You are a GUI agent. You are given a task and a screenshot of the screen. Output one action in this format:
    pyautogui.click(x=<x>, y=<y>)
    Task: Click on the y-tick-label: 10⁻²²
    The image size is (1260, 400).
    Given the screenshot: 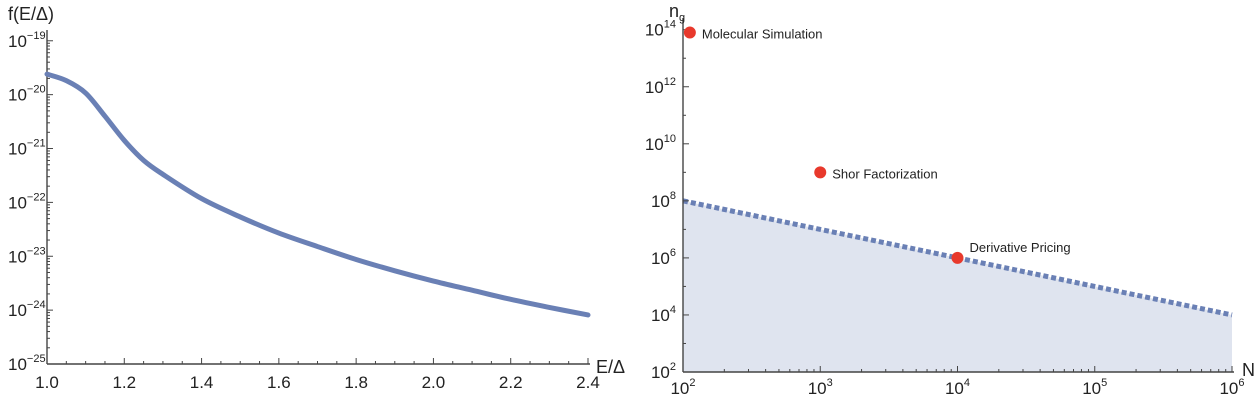 What is the action you would take?
    pyautogui.click(x=27, y=201)
    